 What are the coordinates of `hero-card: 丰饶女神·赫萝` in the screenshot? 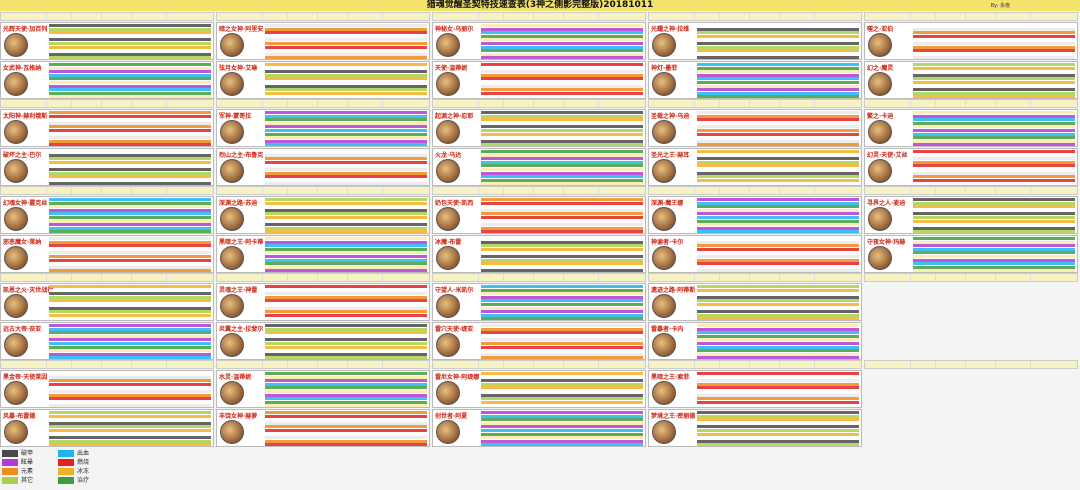 It's located at (323, 428).